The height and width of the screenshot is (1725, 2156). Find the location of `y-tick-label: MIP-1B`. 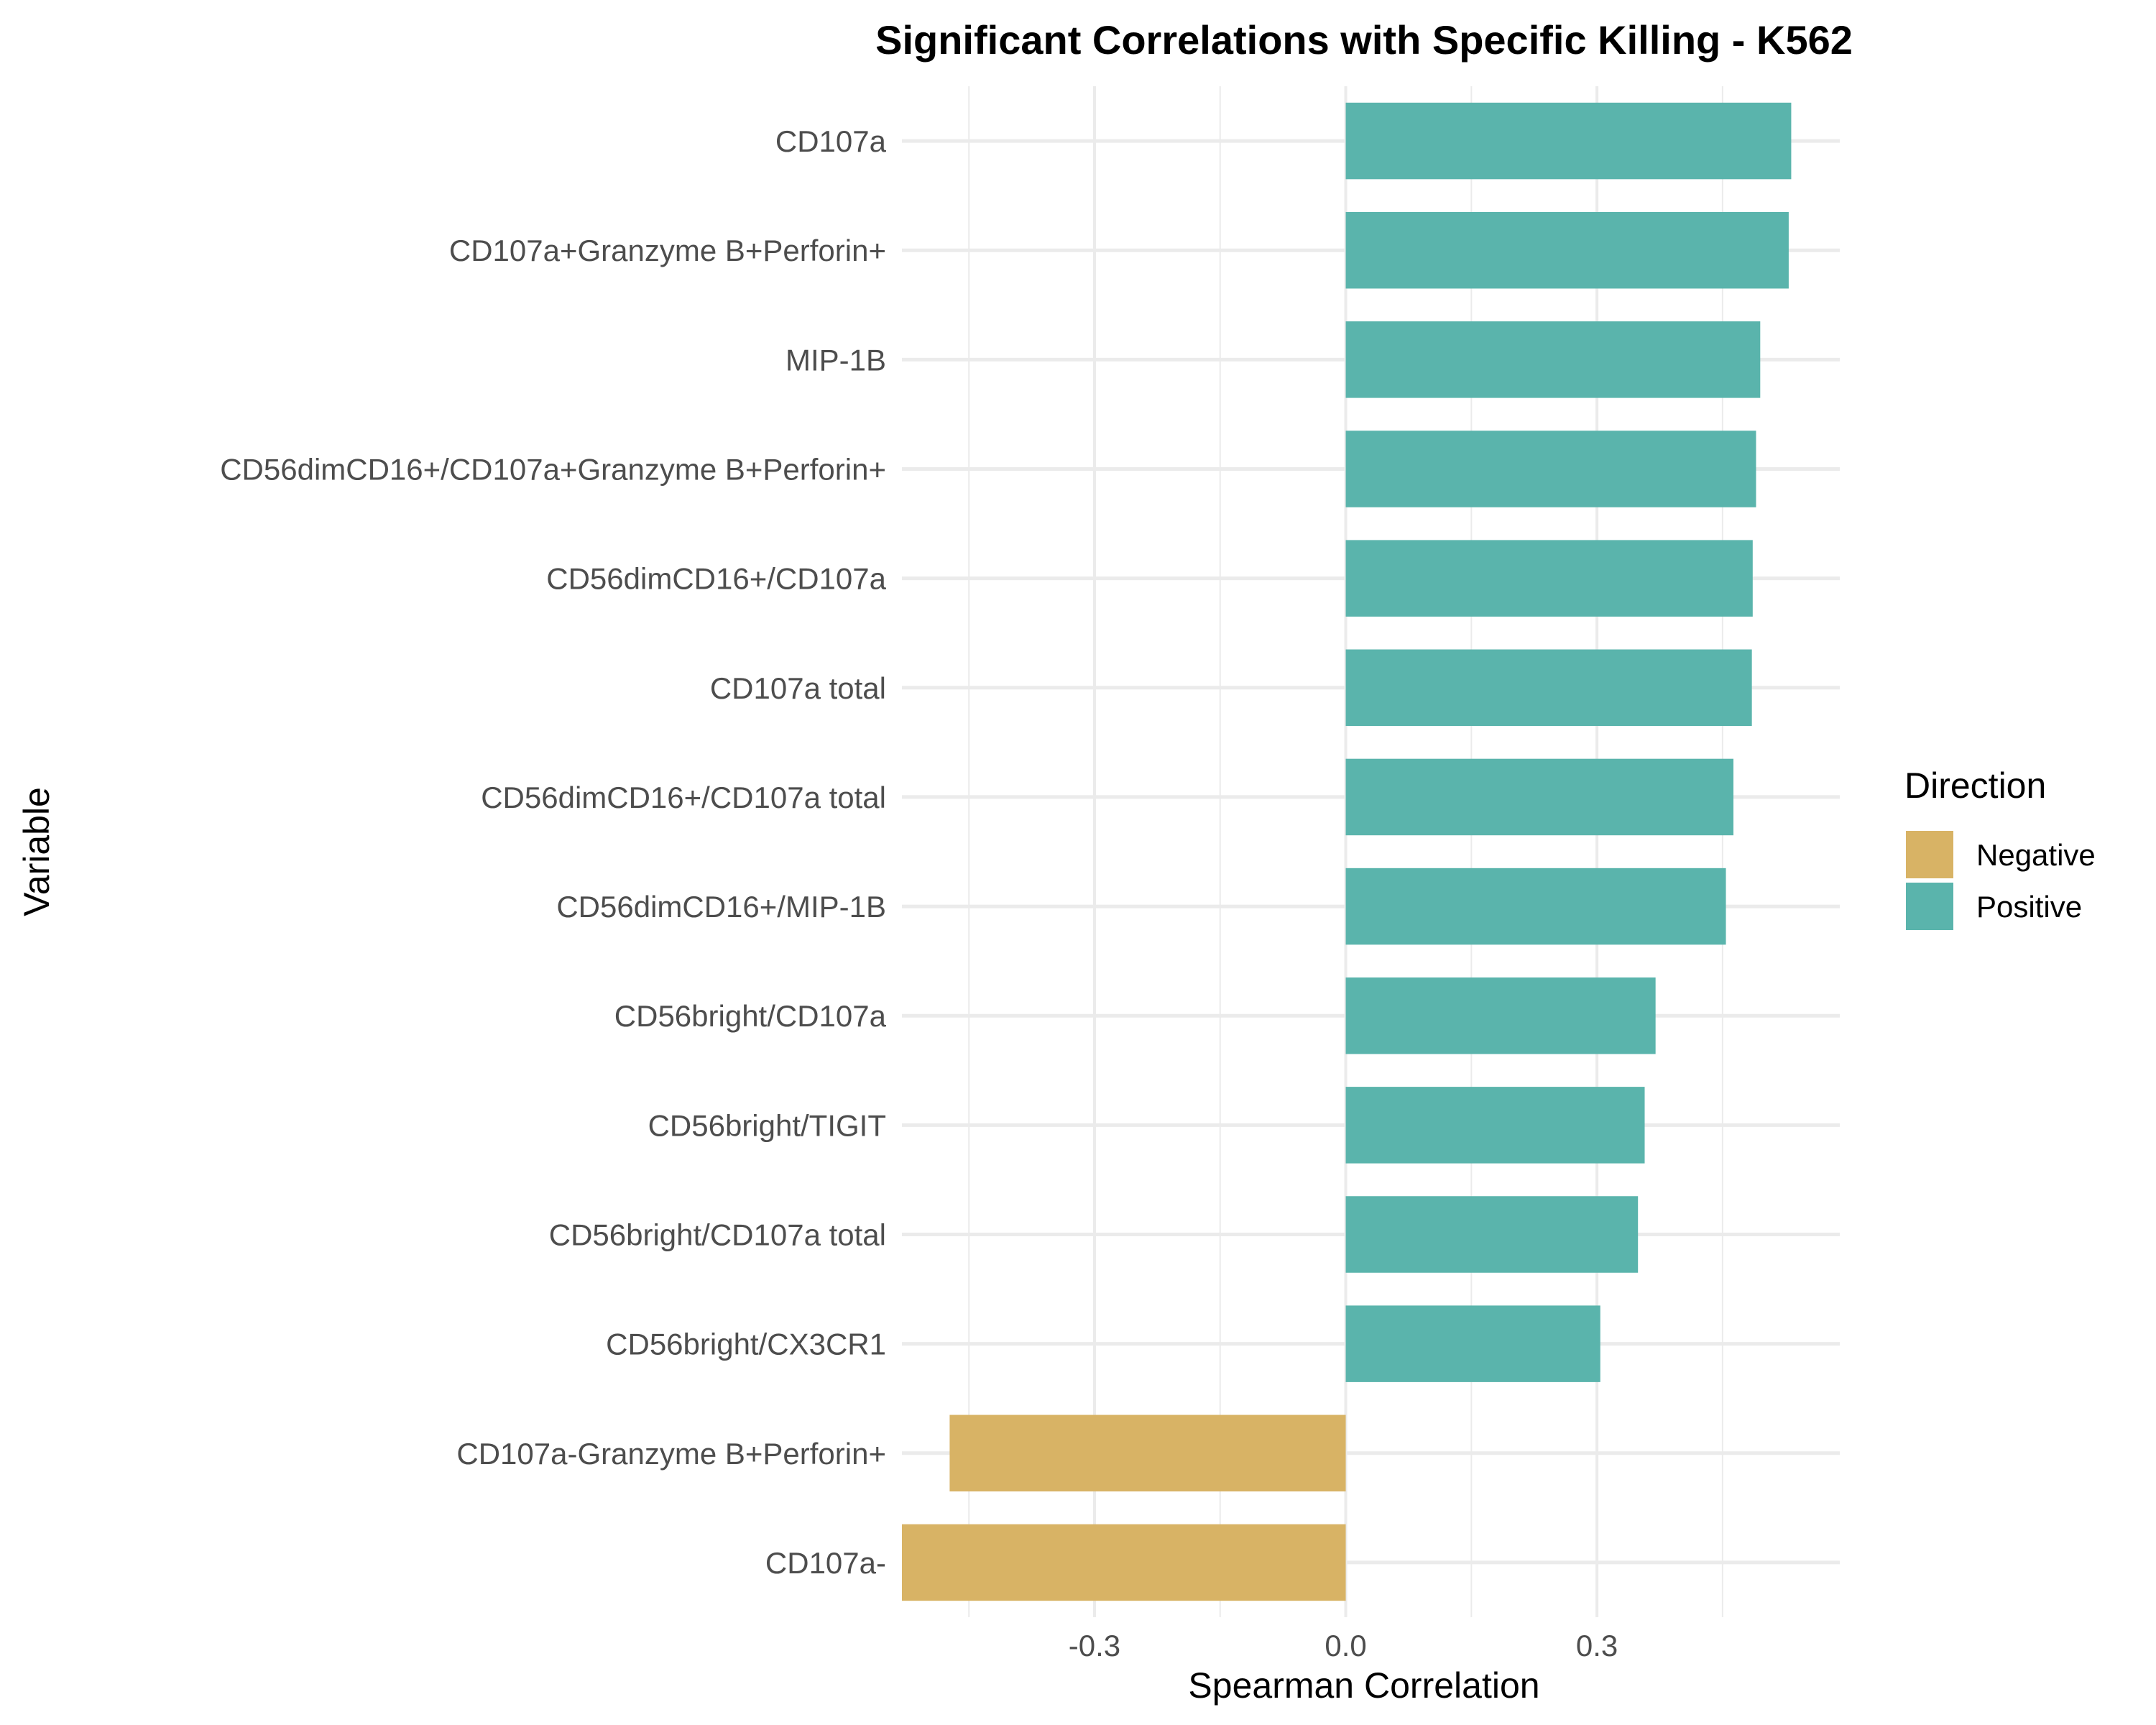

y-tick-label: MIP-1B is located at coordinates (836, 360).